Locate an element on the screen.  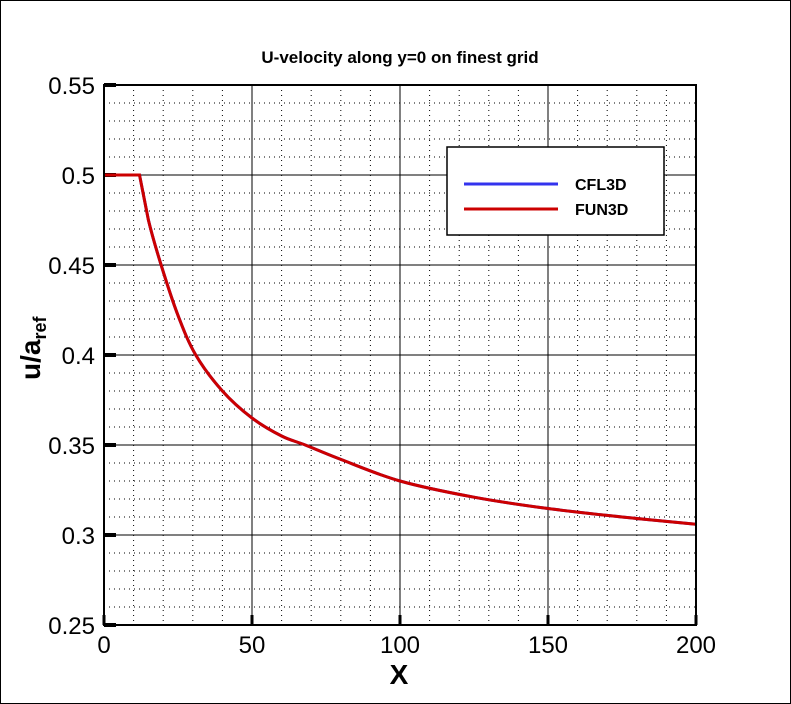
x-tick-label: 200 is located at coordinates (696, 645).